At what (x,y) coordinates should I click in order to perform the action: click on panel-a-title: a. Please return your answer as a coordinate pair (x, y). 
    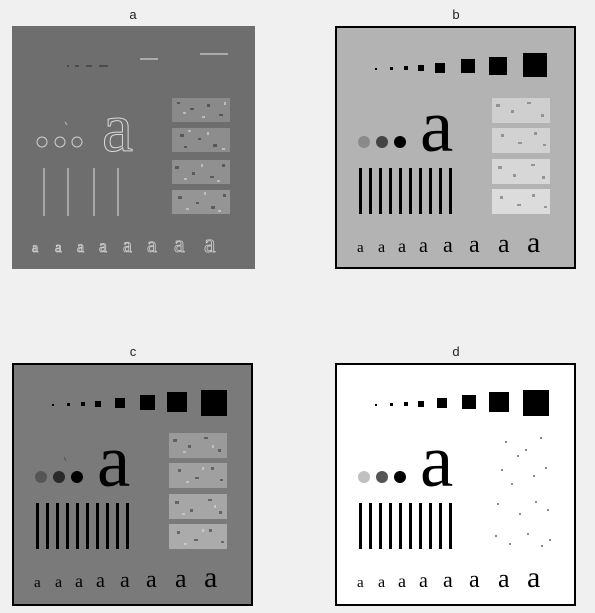
    Looking at the image, I should click on (133, 14).